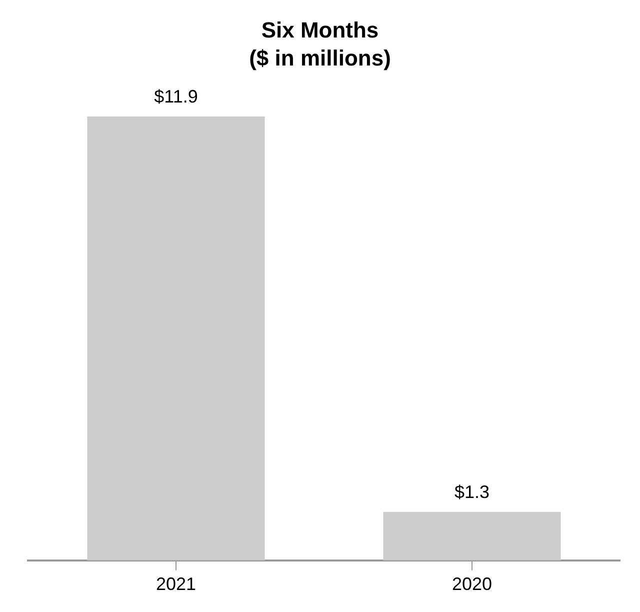 This screenshot has width=640, height=612. Describe the element at coordinates (320, 58) in the screenshot. I see `chart-subtitle: ($ in millions)` at that location.